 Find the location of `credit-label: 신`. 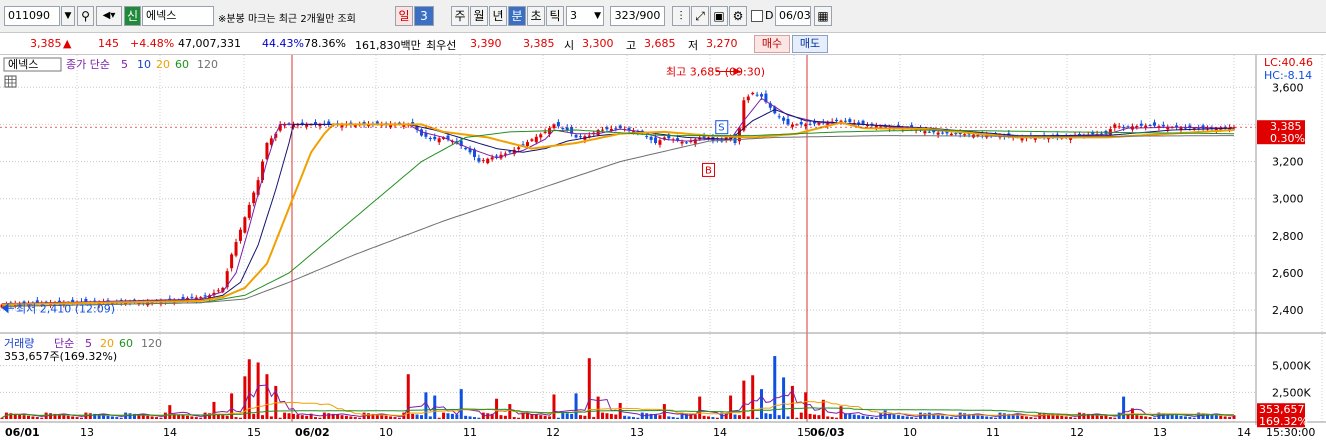

credit-label: 신 is located at coordinates (132, 16).